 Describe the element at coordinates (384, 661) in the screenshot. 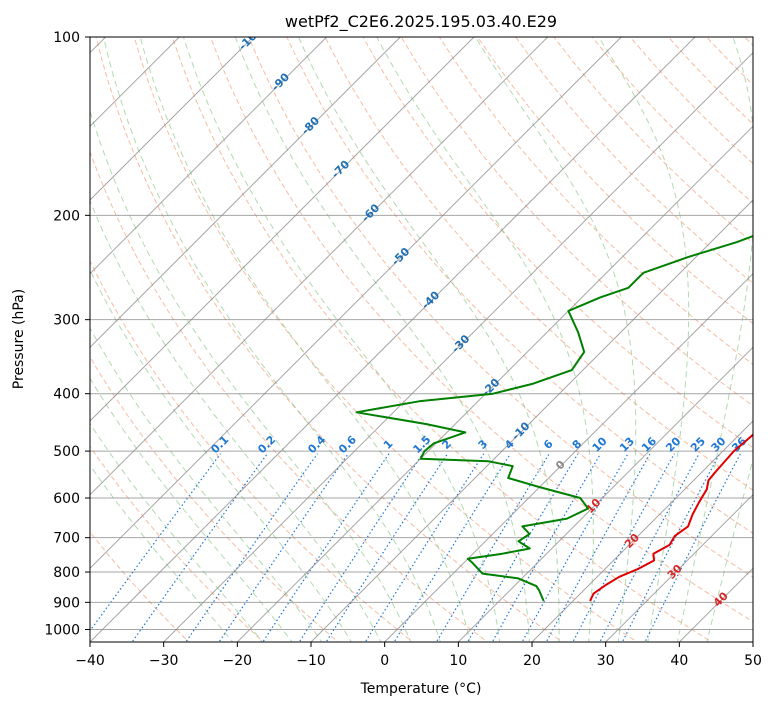

I see `x-tick-label: 0` at that location.